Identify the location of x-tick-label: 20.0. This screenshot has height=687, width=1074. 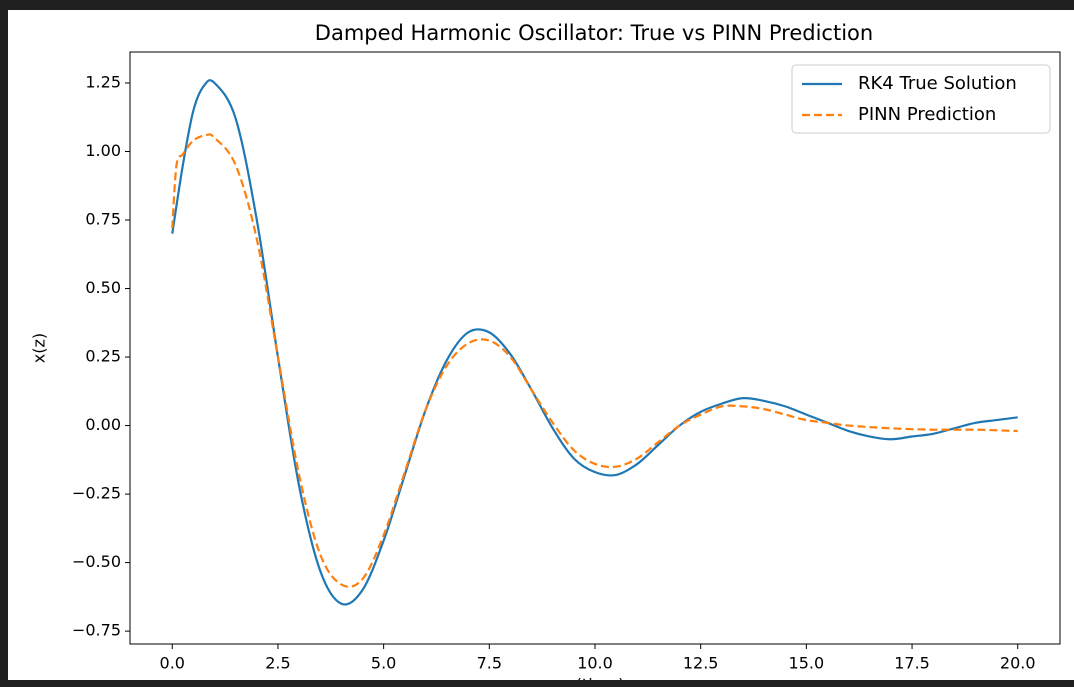
(1018, 663).